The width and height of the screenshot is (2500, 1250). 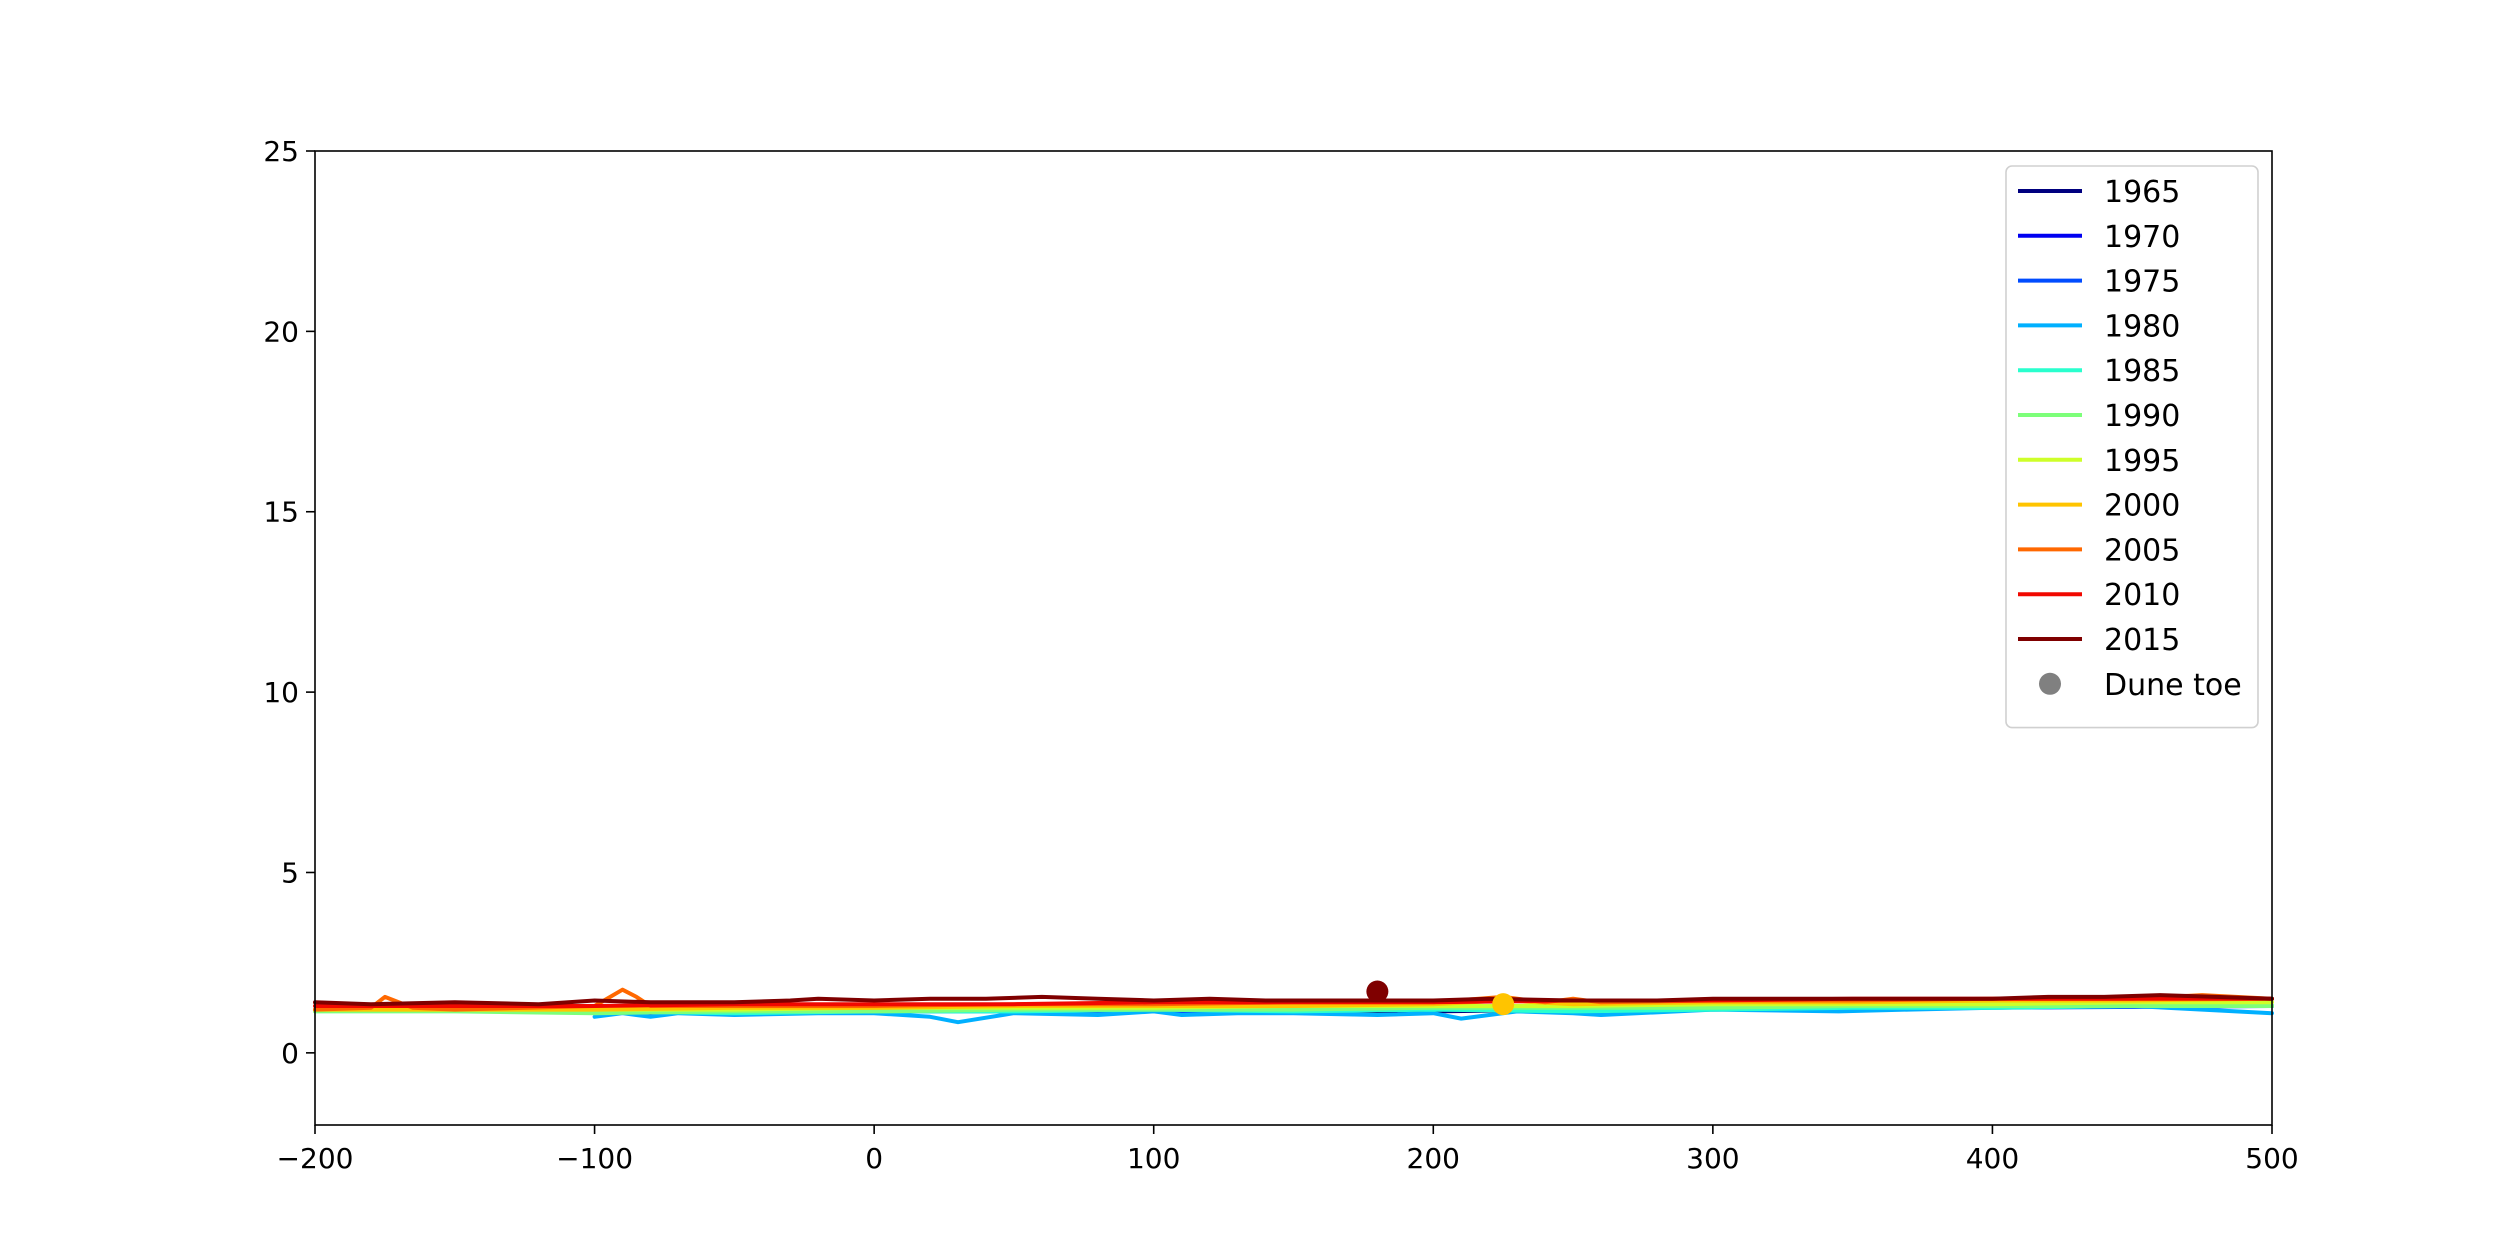 What do you see at coordinates (1153, 1158) in the screenshot?
I see `x-tick-label: 100` at bounding box center [1153, 1158].